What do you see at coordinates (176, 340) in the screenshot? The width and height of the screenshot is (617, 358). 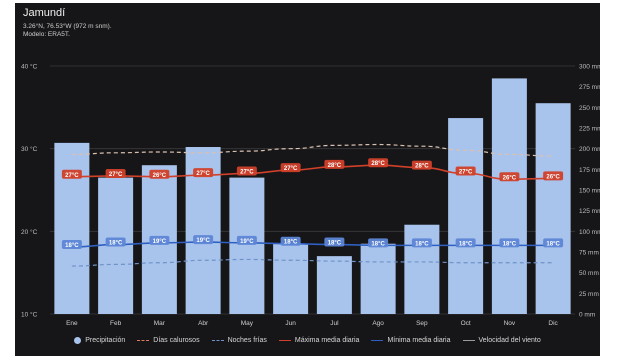 I see `legend-hot-days-label: Días calurosos` at bounding box center [176, 340].